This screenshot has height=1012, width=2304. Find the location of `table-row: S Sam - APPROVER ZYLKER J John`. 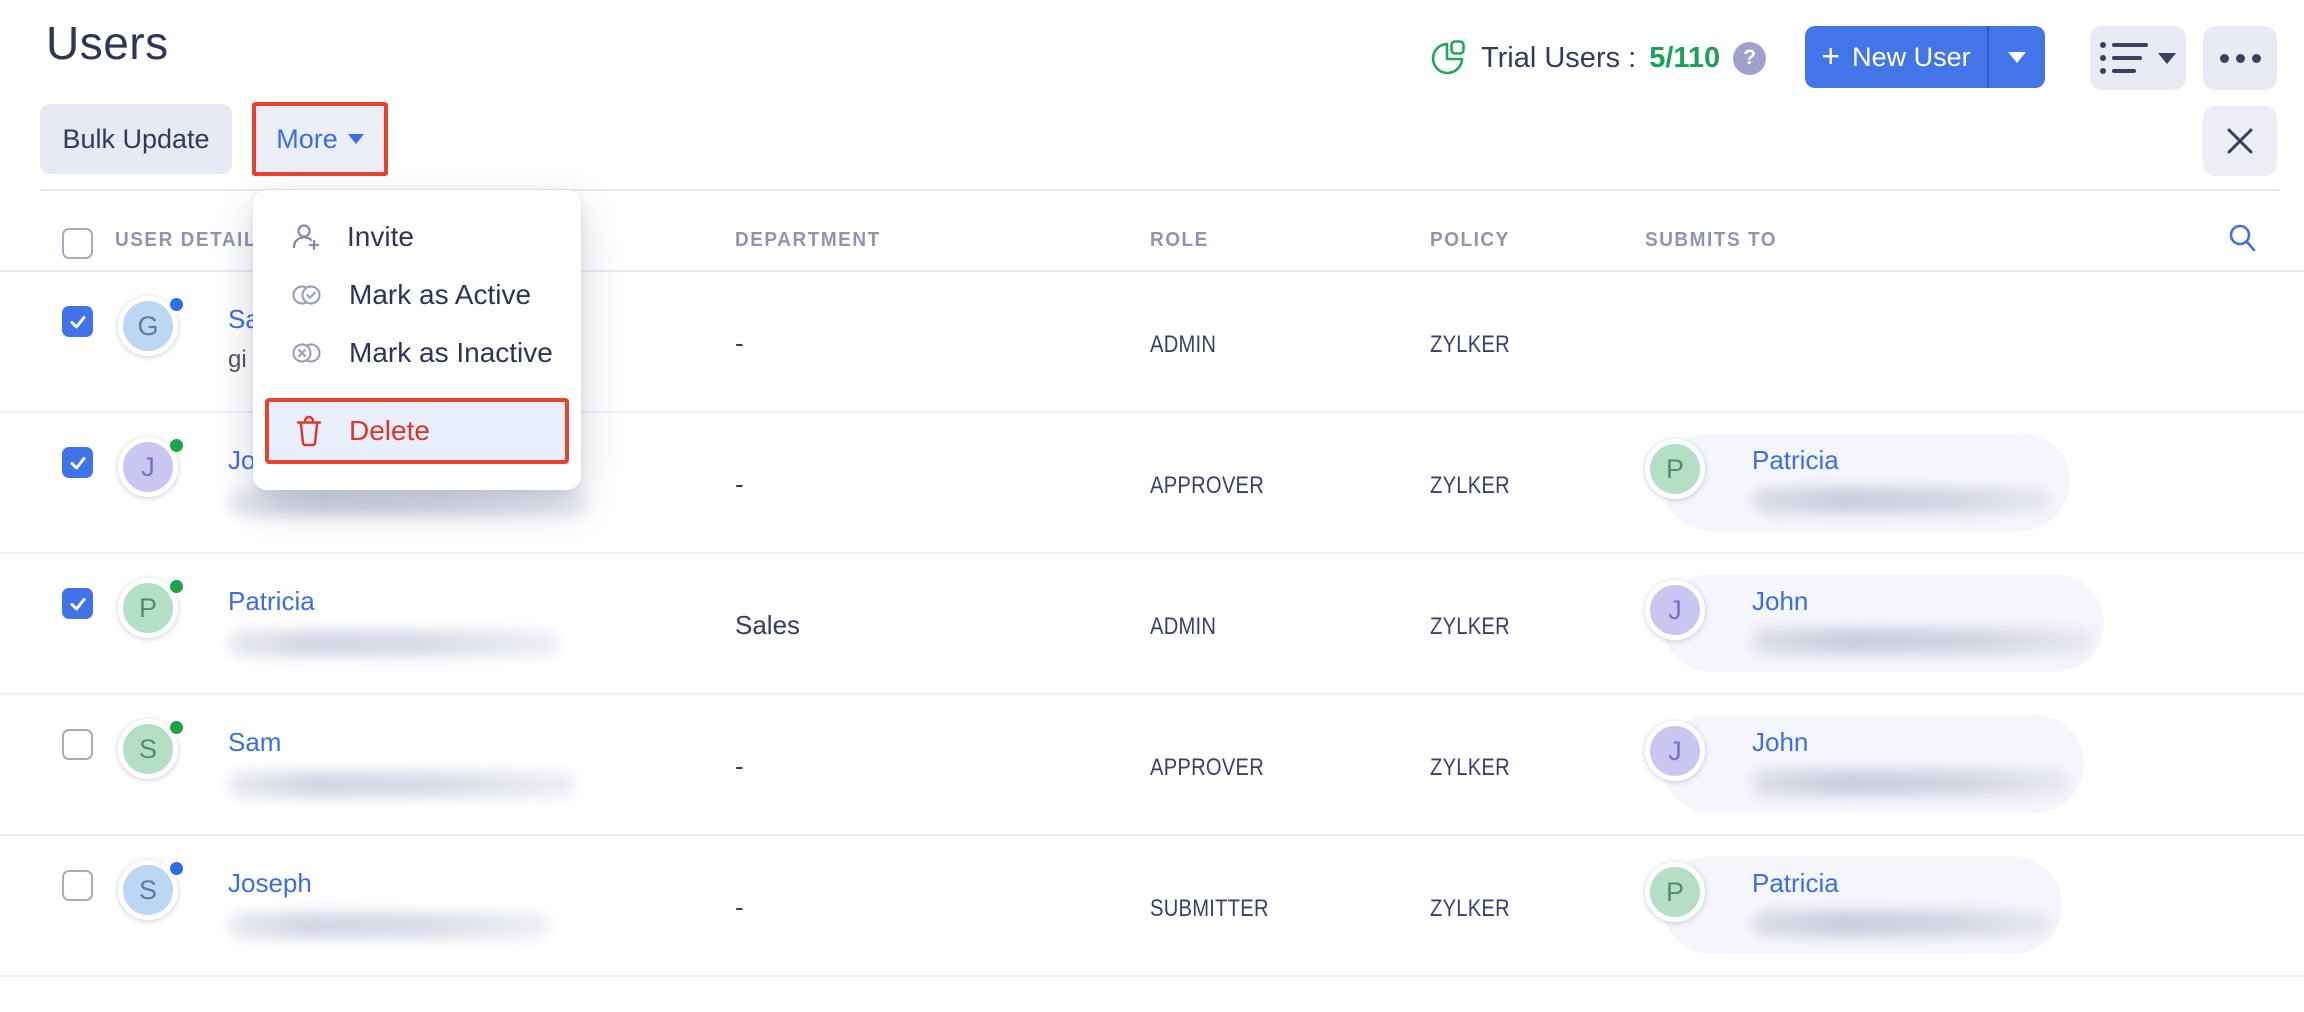

table-row: S Sam - APPROVER ZYLKER J John is located at coordinates (1152, 765).